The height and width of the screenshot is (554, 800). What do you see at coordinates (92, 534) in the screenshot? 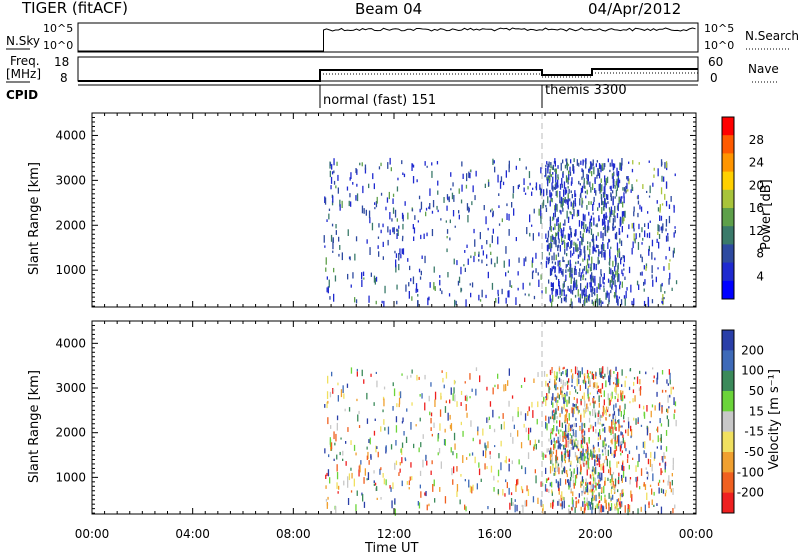
I see `x-tick-label: 00:00` at bounding box center [92, 534].